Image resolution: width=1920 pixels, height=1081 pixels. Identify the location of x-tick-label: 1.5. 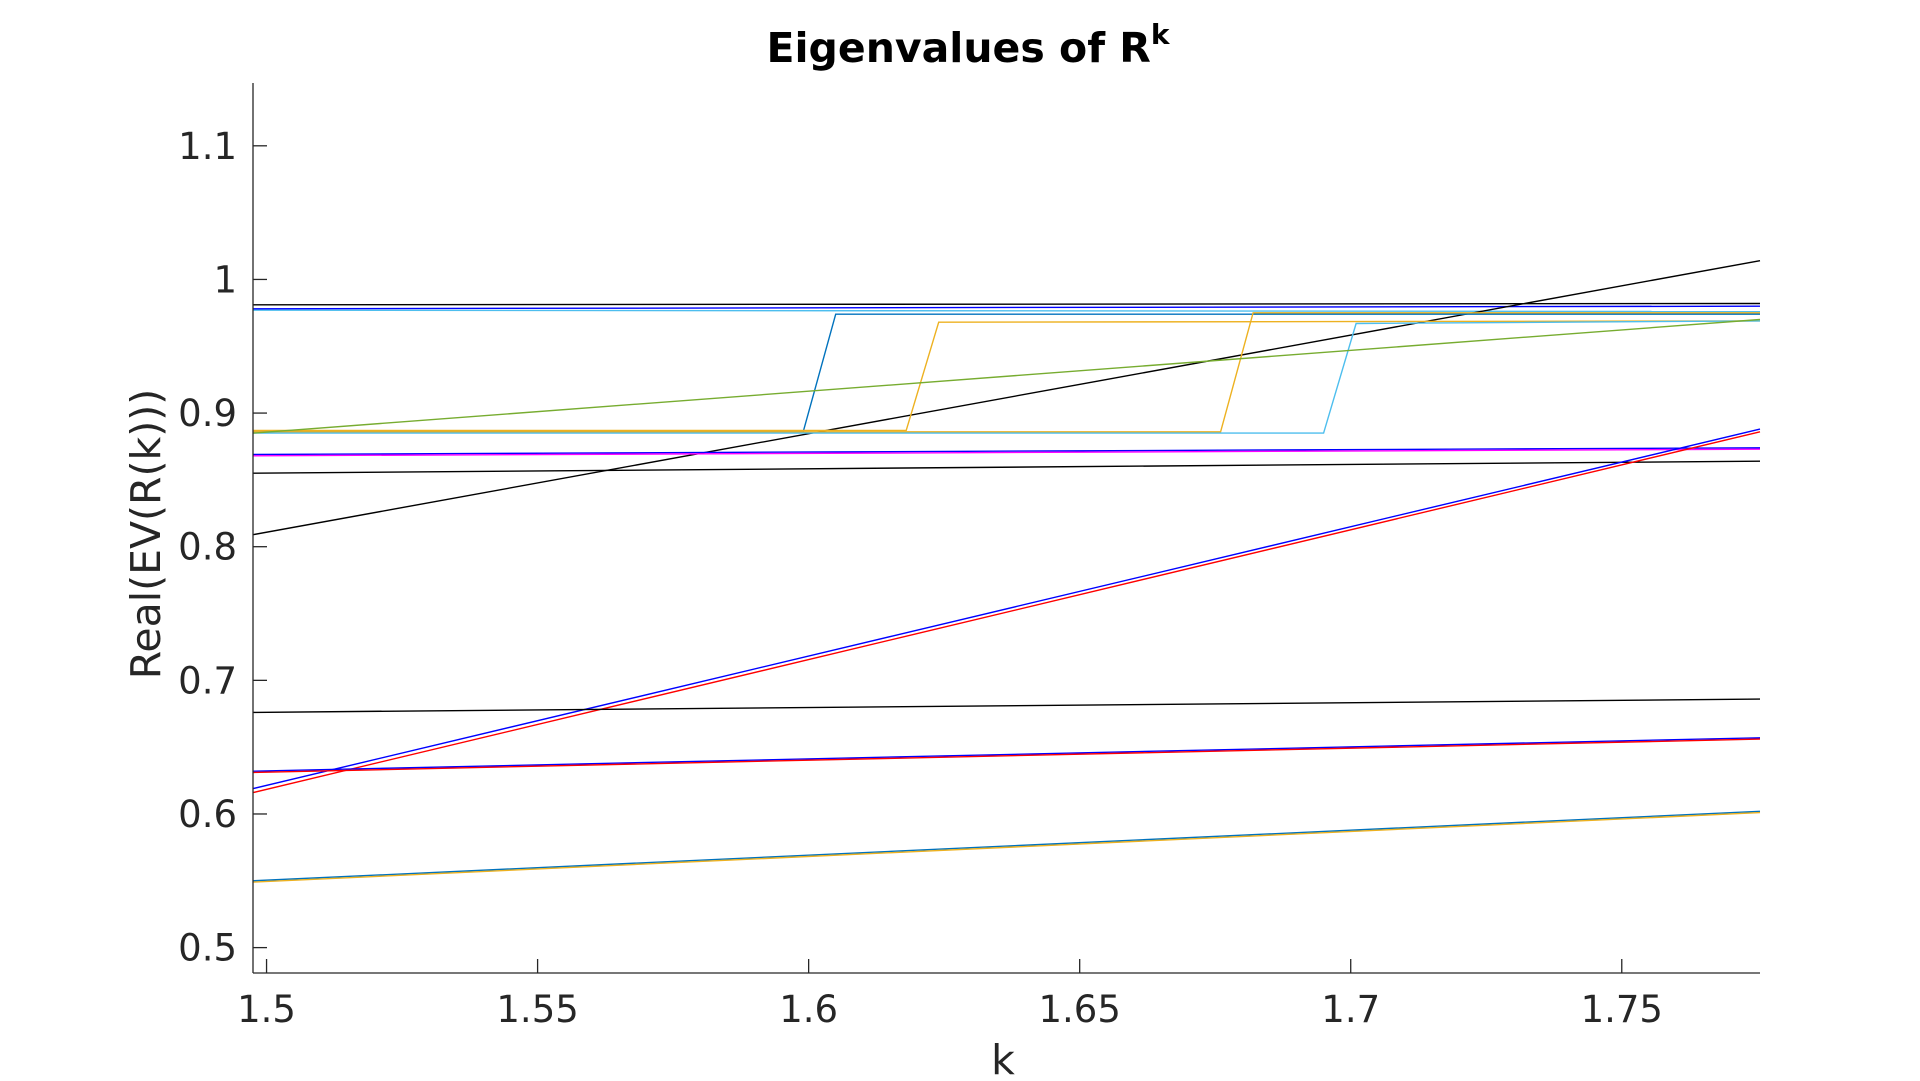
(266, 1009).